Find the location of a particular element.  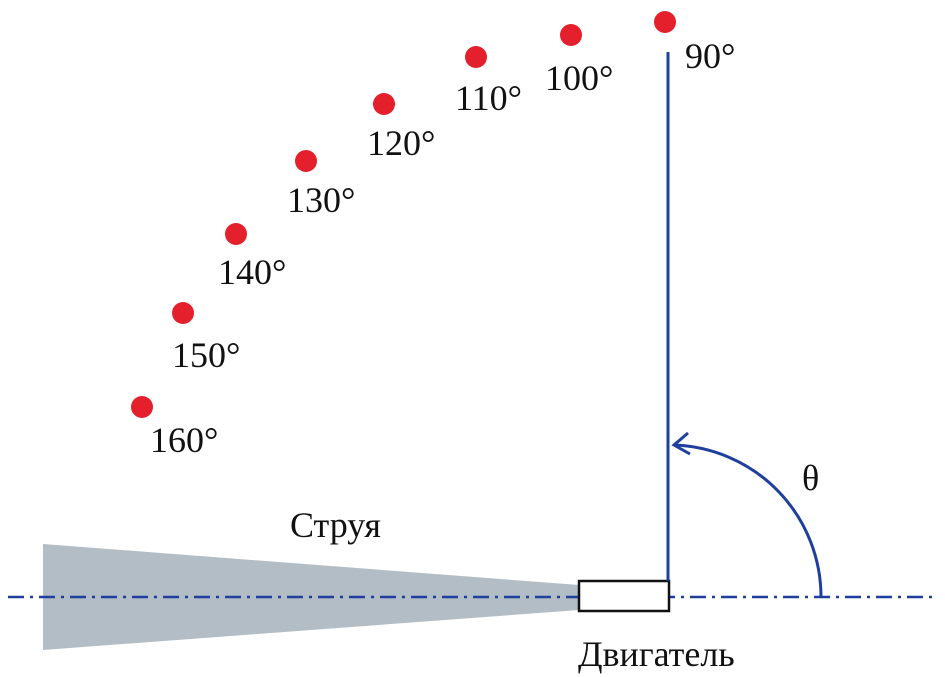

angle-label-130: 130° is located at coordinates (321, 200).